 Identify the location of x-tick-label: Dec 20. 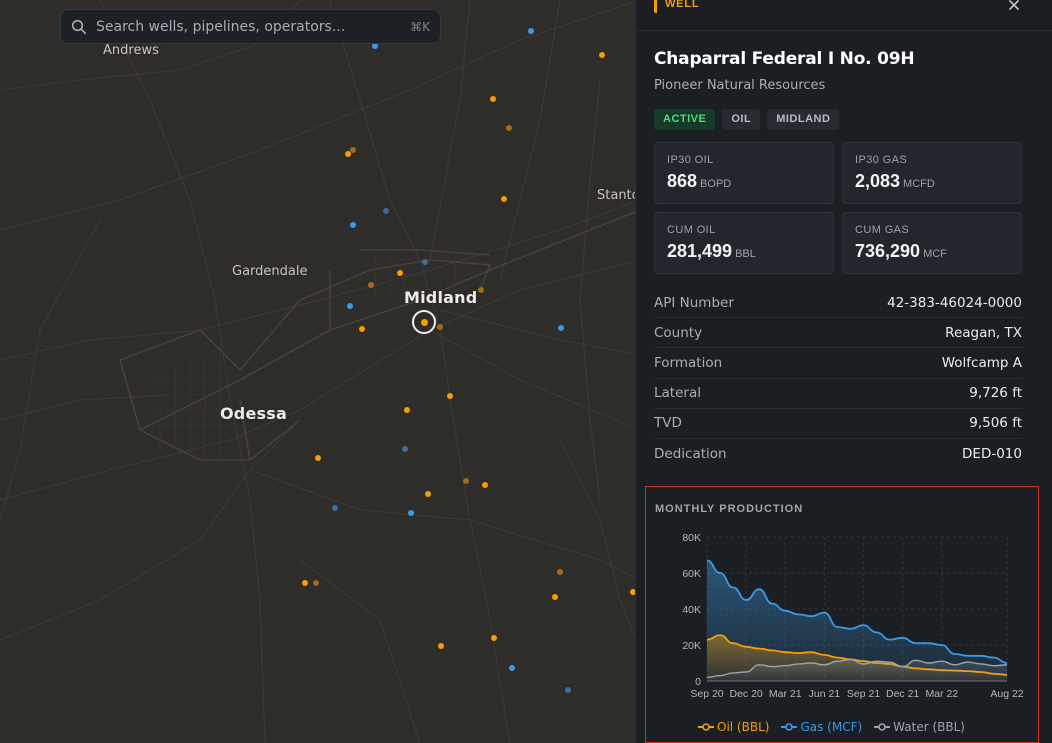
(745, 694).